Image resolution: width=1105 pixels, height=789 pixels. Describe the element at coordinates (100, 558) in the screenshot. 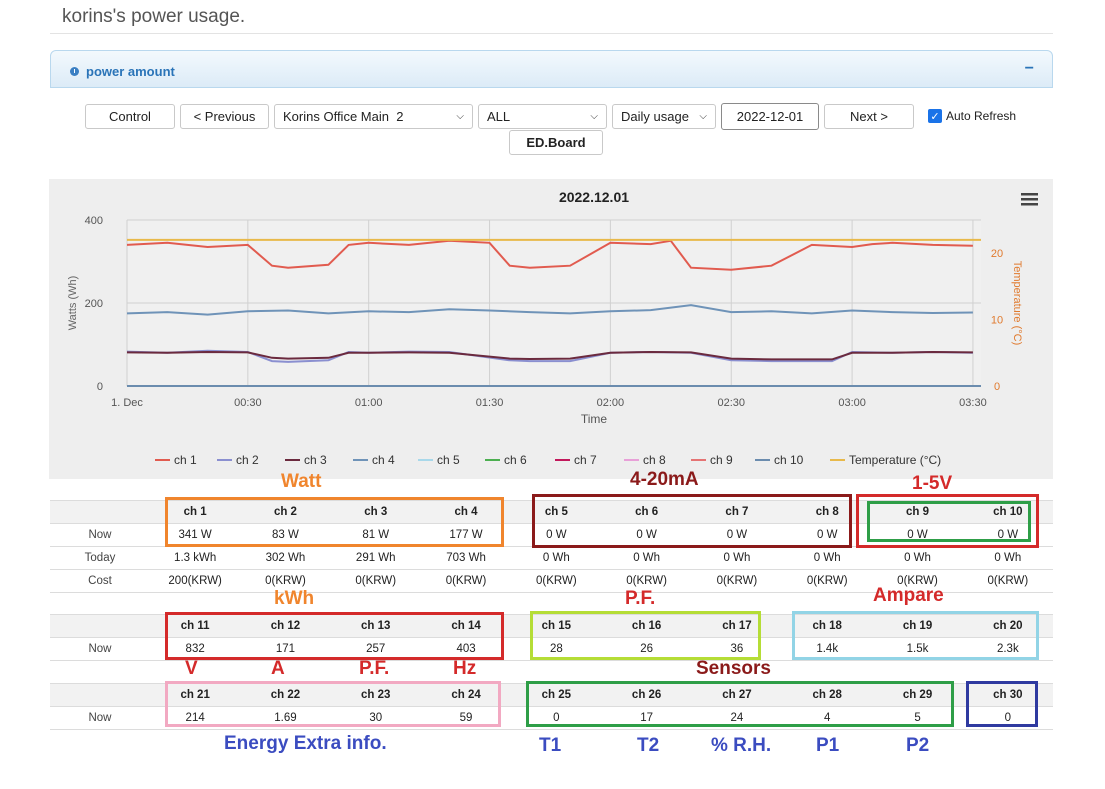

I see `row-label: Today` at that location.